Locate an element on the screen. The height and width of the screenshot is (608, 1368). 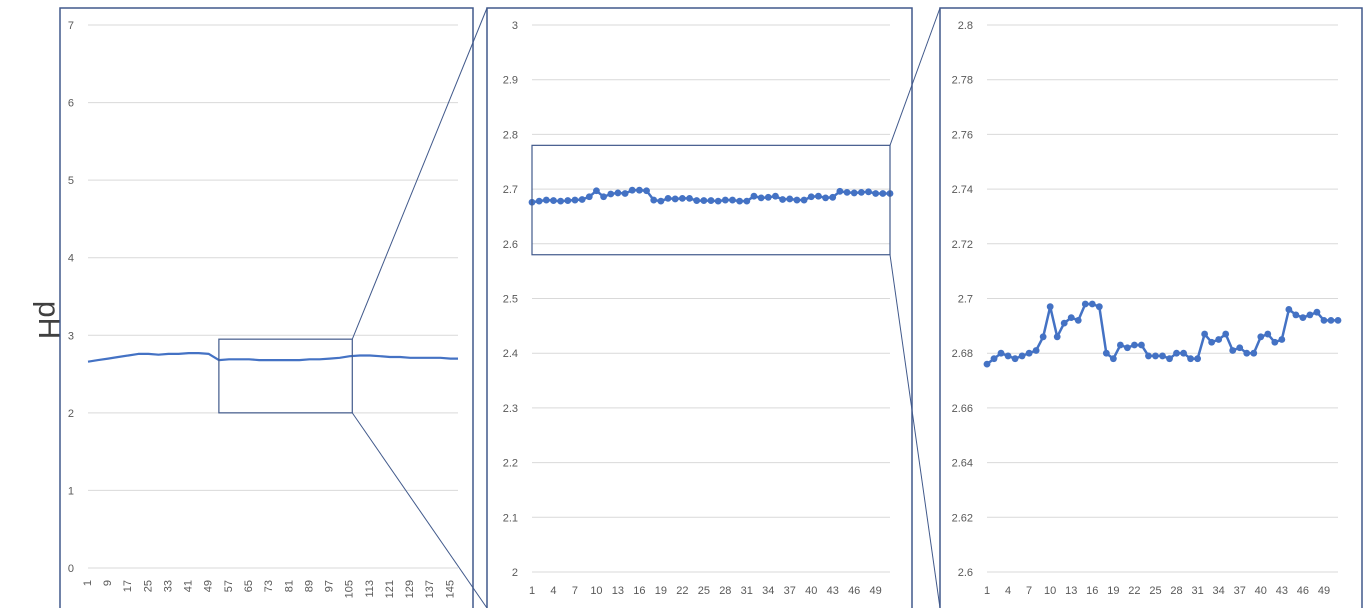
y-tick-label: 2.2 is located at coordinates (510, 464).